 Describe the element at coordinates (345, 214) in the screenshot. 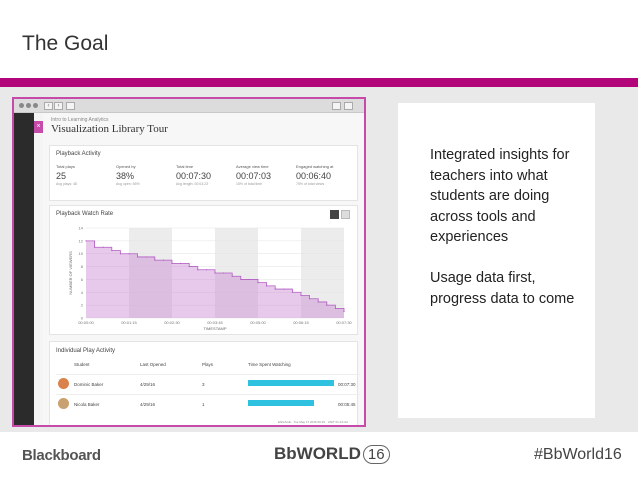

I see `table-view-toggle-icon` at that location.